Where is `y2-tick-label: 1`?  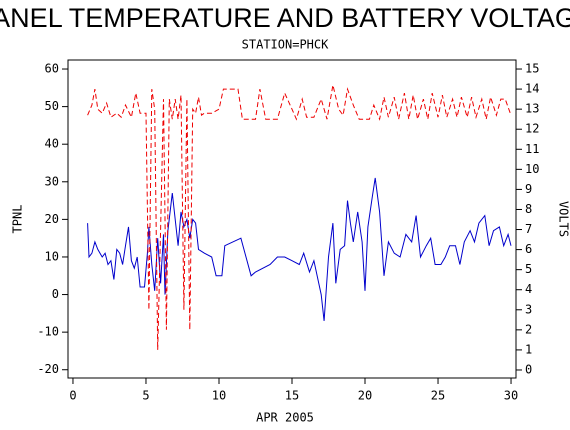 y2-tick-label: 1 is located at coordinates (528, 349).